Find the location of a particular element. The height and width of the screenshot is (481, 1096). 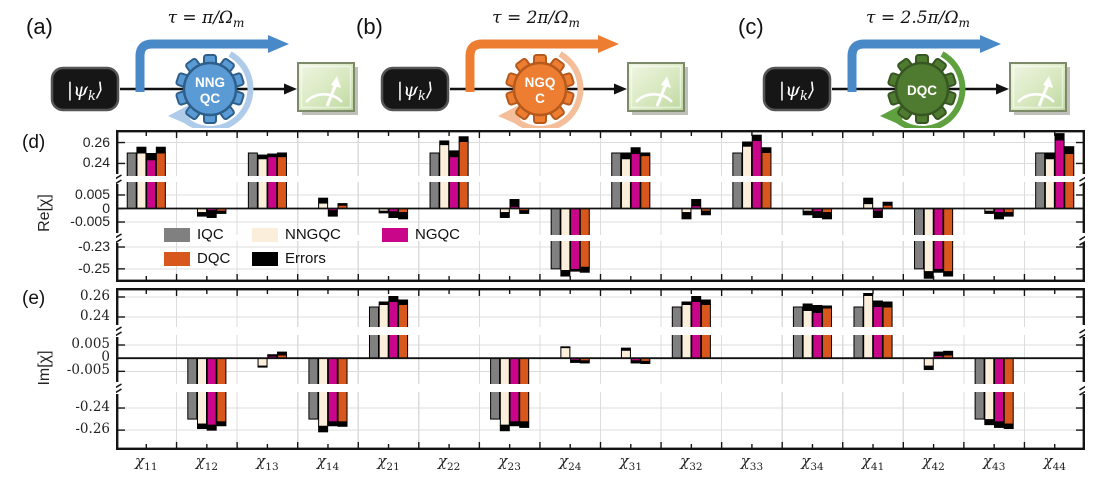

y-tick-label: 0.24 is located at coordinates (96, 162).